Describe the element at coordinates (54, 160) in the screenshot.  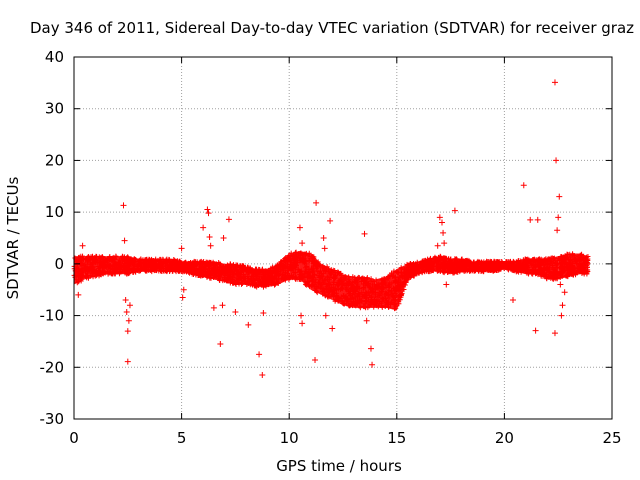
I see `y-tick-label: 20` at that location.